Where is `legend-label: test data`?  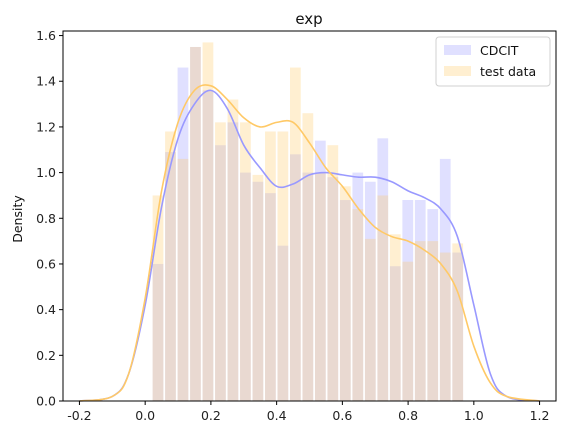 legend-label: test data is located at coordinates (508, 71).